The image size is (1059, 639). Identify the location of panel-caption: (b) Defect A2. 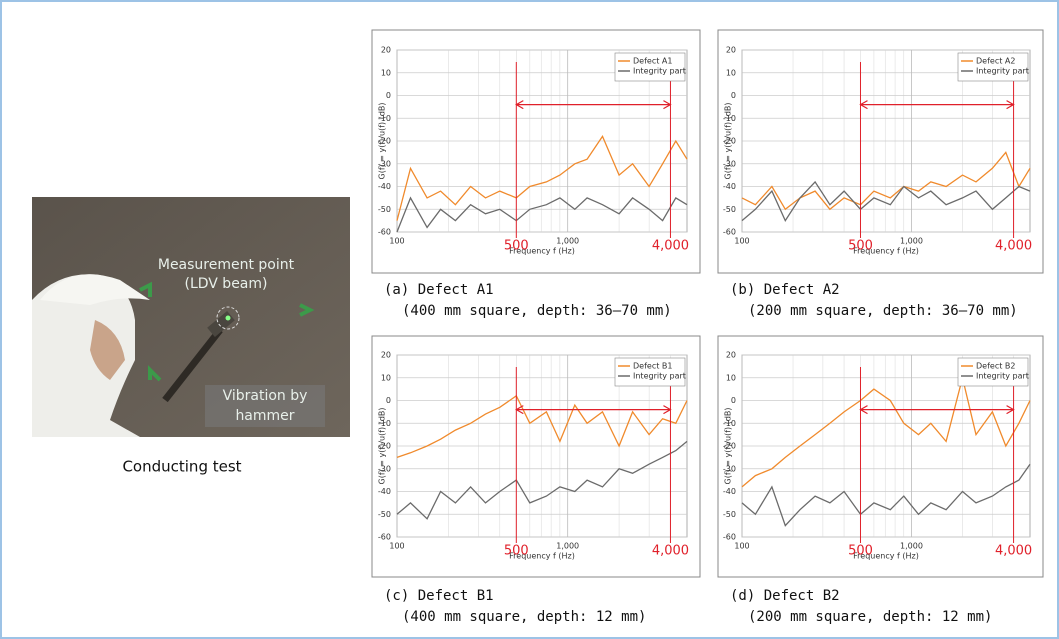
(785, 290).